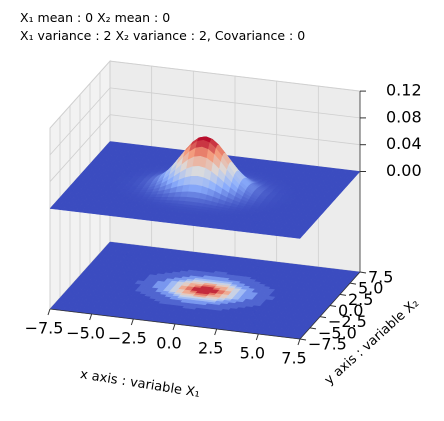 Image resolution: width=444 pixels, height=421 pixels. I want to click on y-tick-label: 0.0, so click(350, 310).